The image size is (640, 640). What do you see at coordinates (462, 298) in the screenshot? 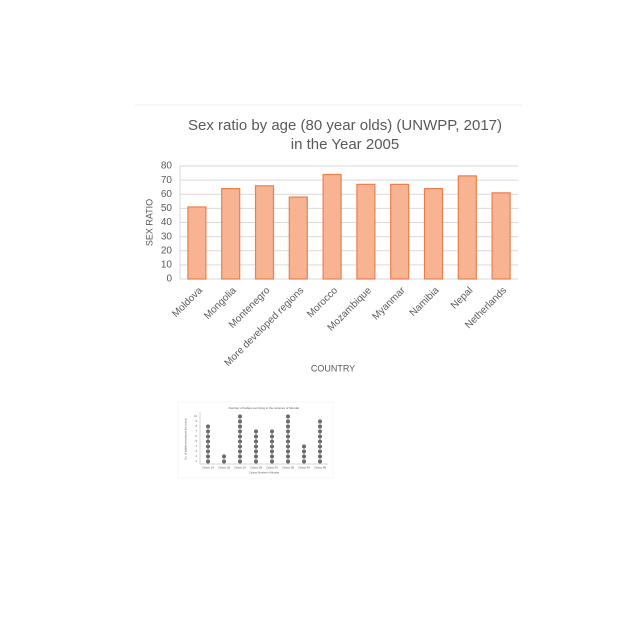
I see `x-tick-label: Nepal` at bounding box center [462, 298].